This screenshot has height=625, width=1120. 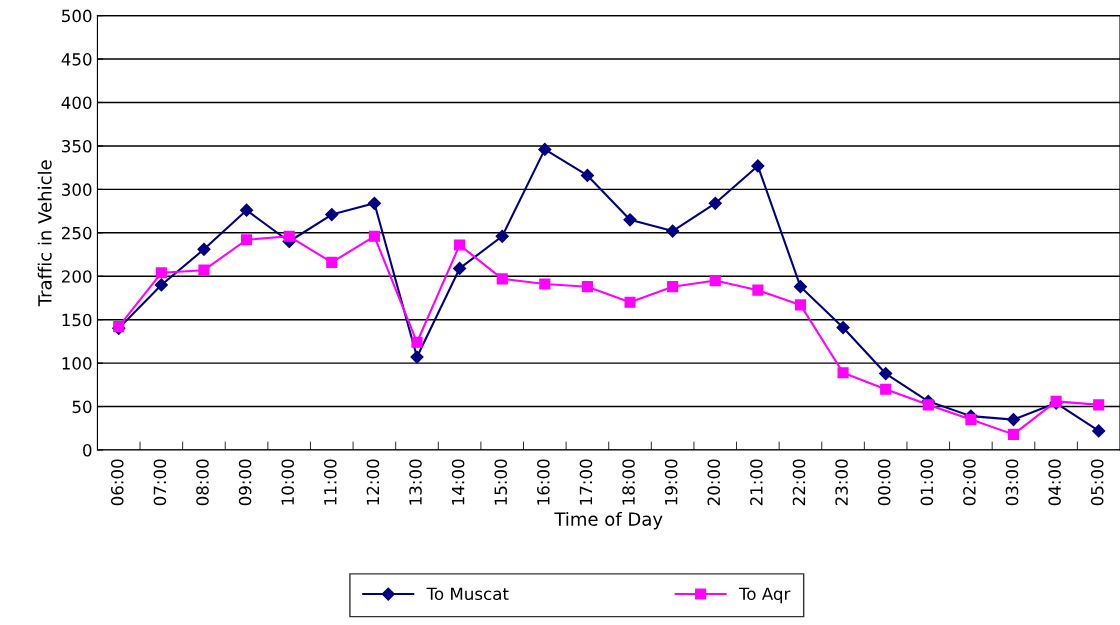 I want to click on x-tick-label: 01:00, so click(x=927, y=482).